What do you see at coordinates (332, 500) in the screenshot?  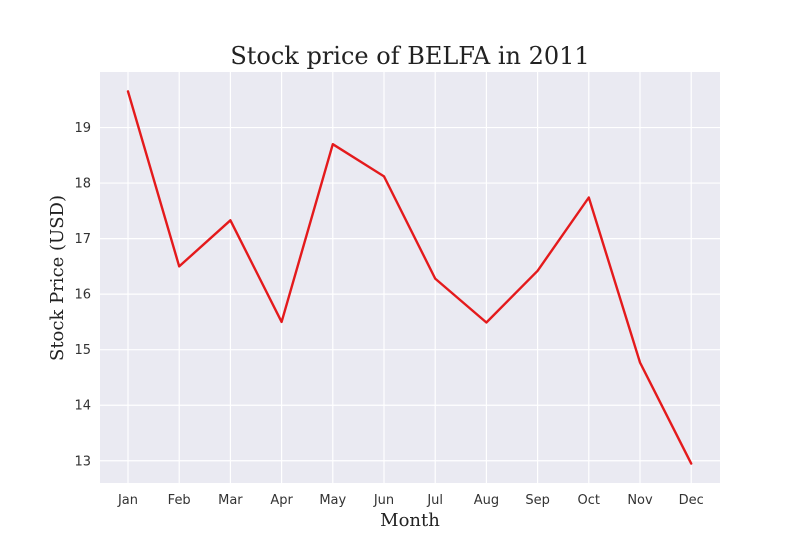 I see `x-tick-label: May` at bounding box center [332, 500].